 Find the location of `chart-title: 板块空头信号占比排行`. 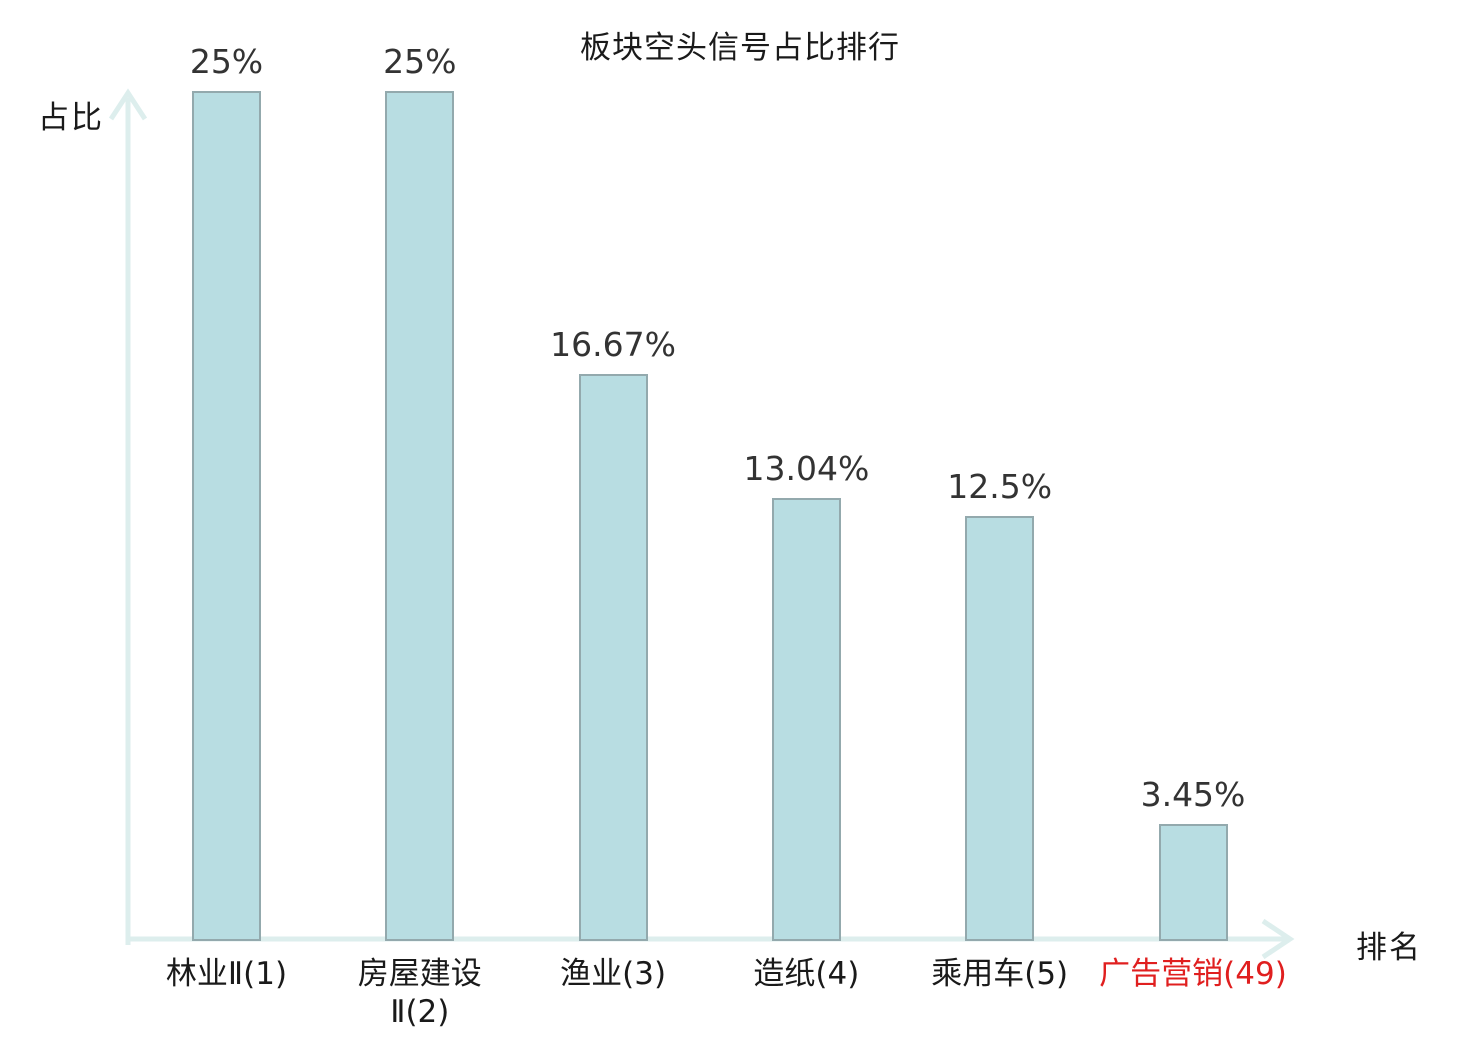

chart-title: 板块空头信号占比排行 is located at coordinates (740, 48).